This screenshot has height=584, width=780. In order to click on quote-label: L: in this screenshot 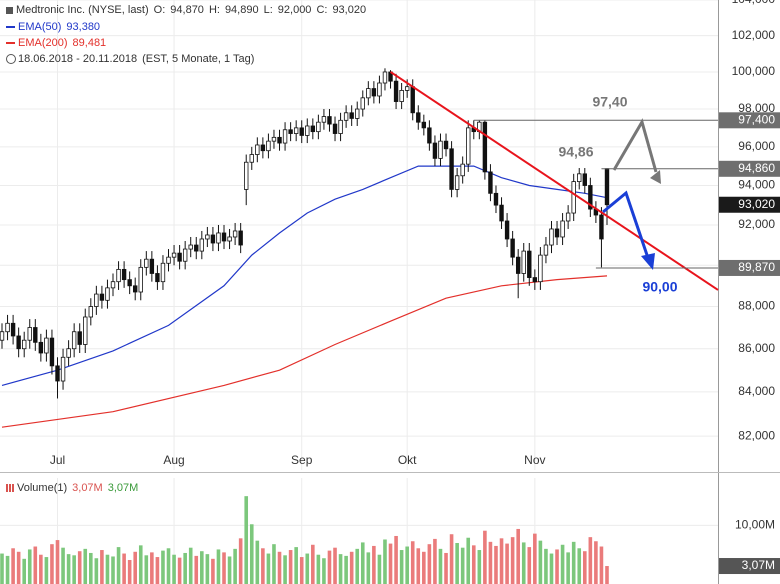, I will do `click(268, 10)`.